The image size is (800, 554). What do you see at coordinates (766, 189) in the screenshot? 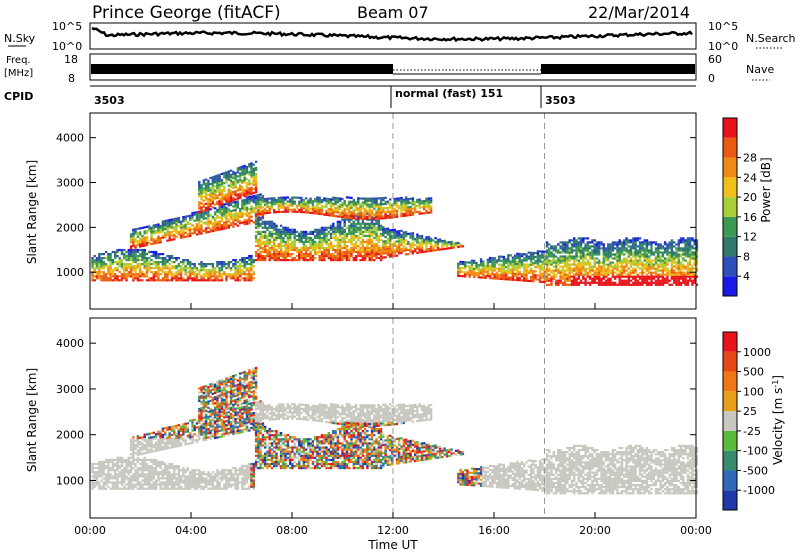
I see `power-cbar-label: Power [dB]` at bounding box center [766, 189].